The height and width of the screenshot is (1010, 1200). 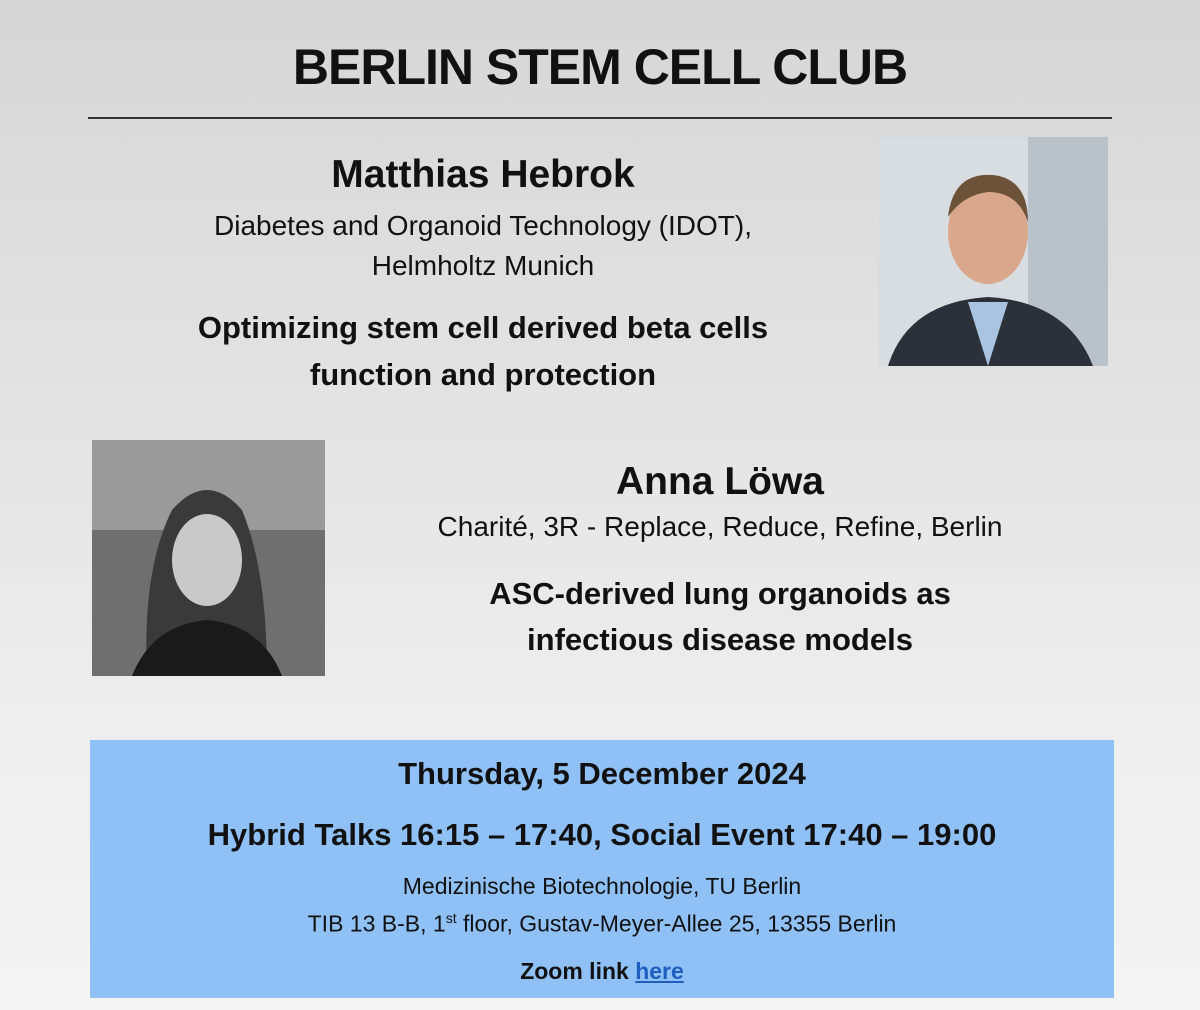 I want to click on divider, so click(x=600, y=118).